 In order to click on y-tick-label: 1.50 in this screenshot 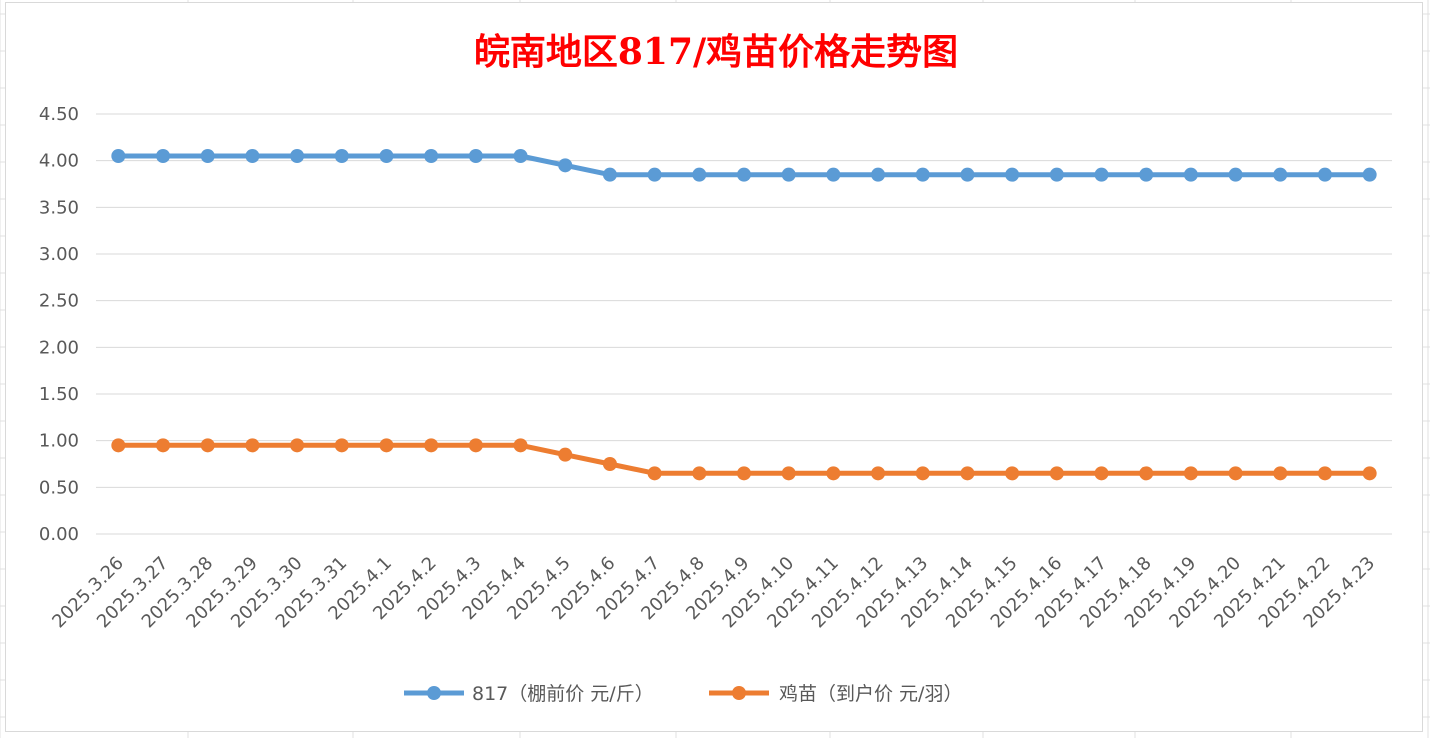, I will do `click(59, 394)`.